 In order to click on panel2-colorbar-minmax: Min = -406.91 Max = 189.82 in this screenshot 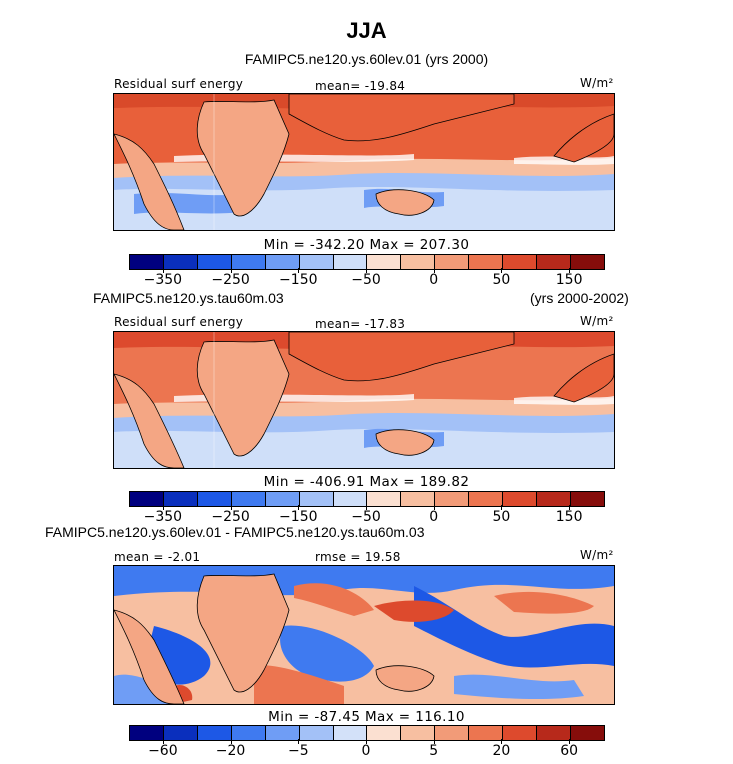, I will do `click(366, 482)`.